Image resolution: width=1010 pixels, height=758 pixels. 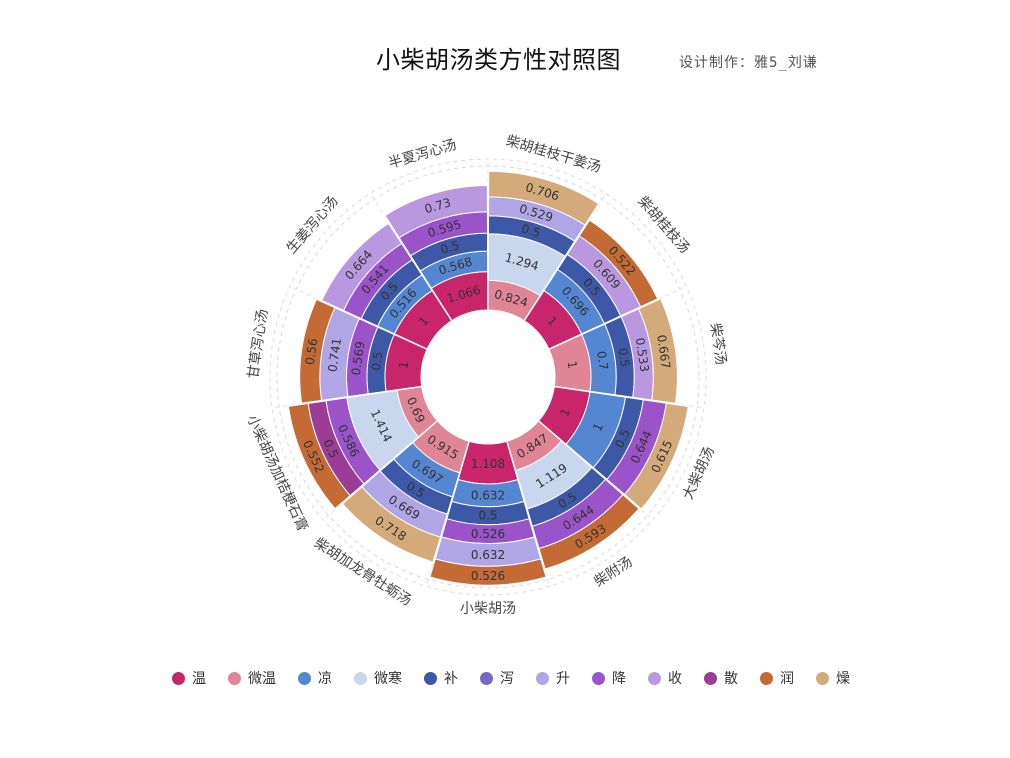 I want to click on chart-title: 小柴胡汤类方性对照图, so click(x=498, y=60).